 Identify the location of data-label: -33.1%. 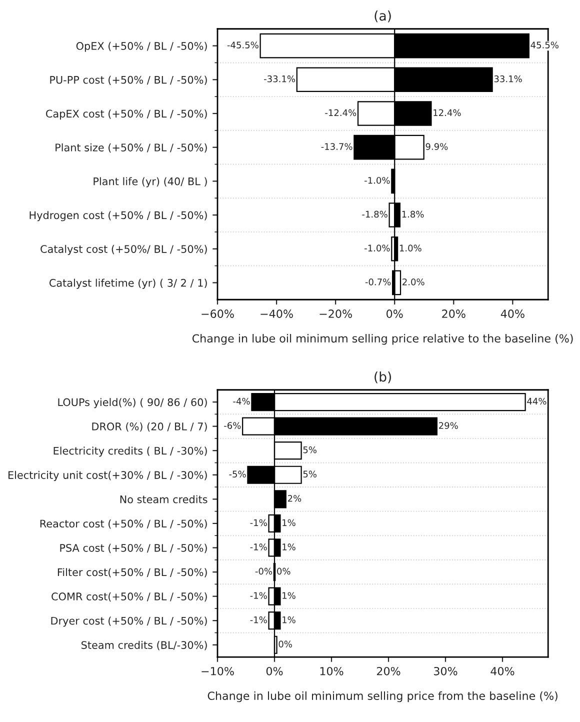
(280, 78).